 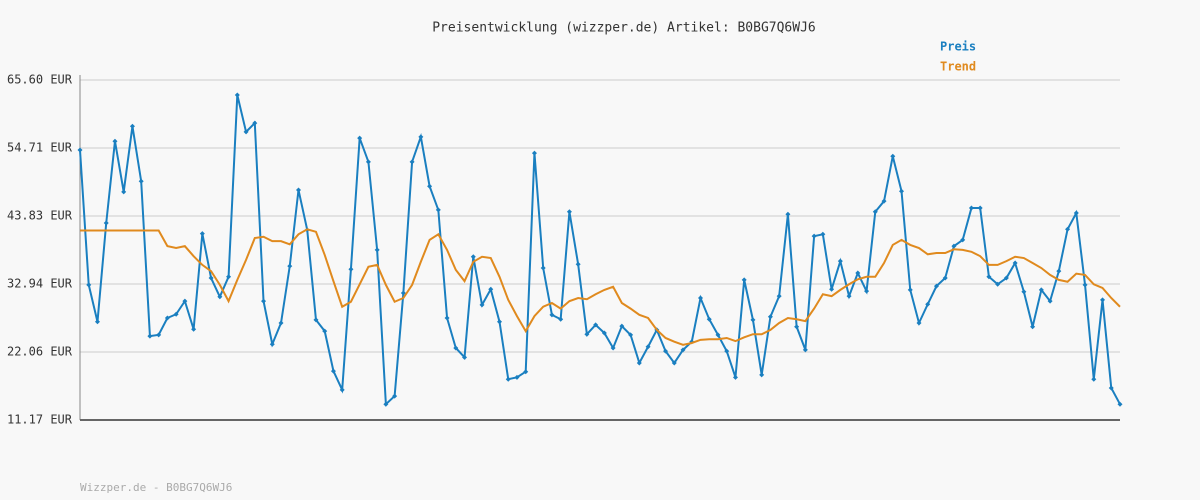 I want to click on y-tick-label: 65.60 EUR, so click(x=40, y=80).